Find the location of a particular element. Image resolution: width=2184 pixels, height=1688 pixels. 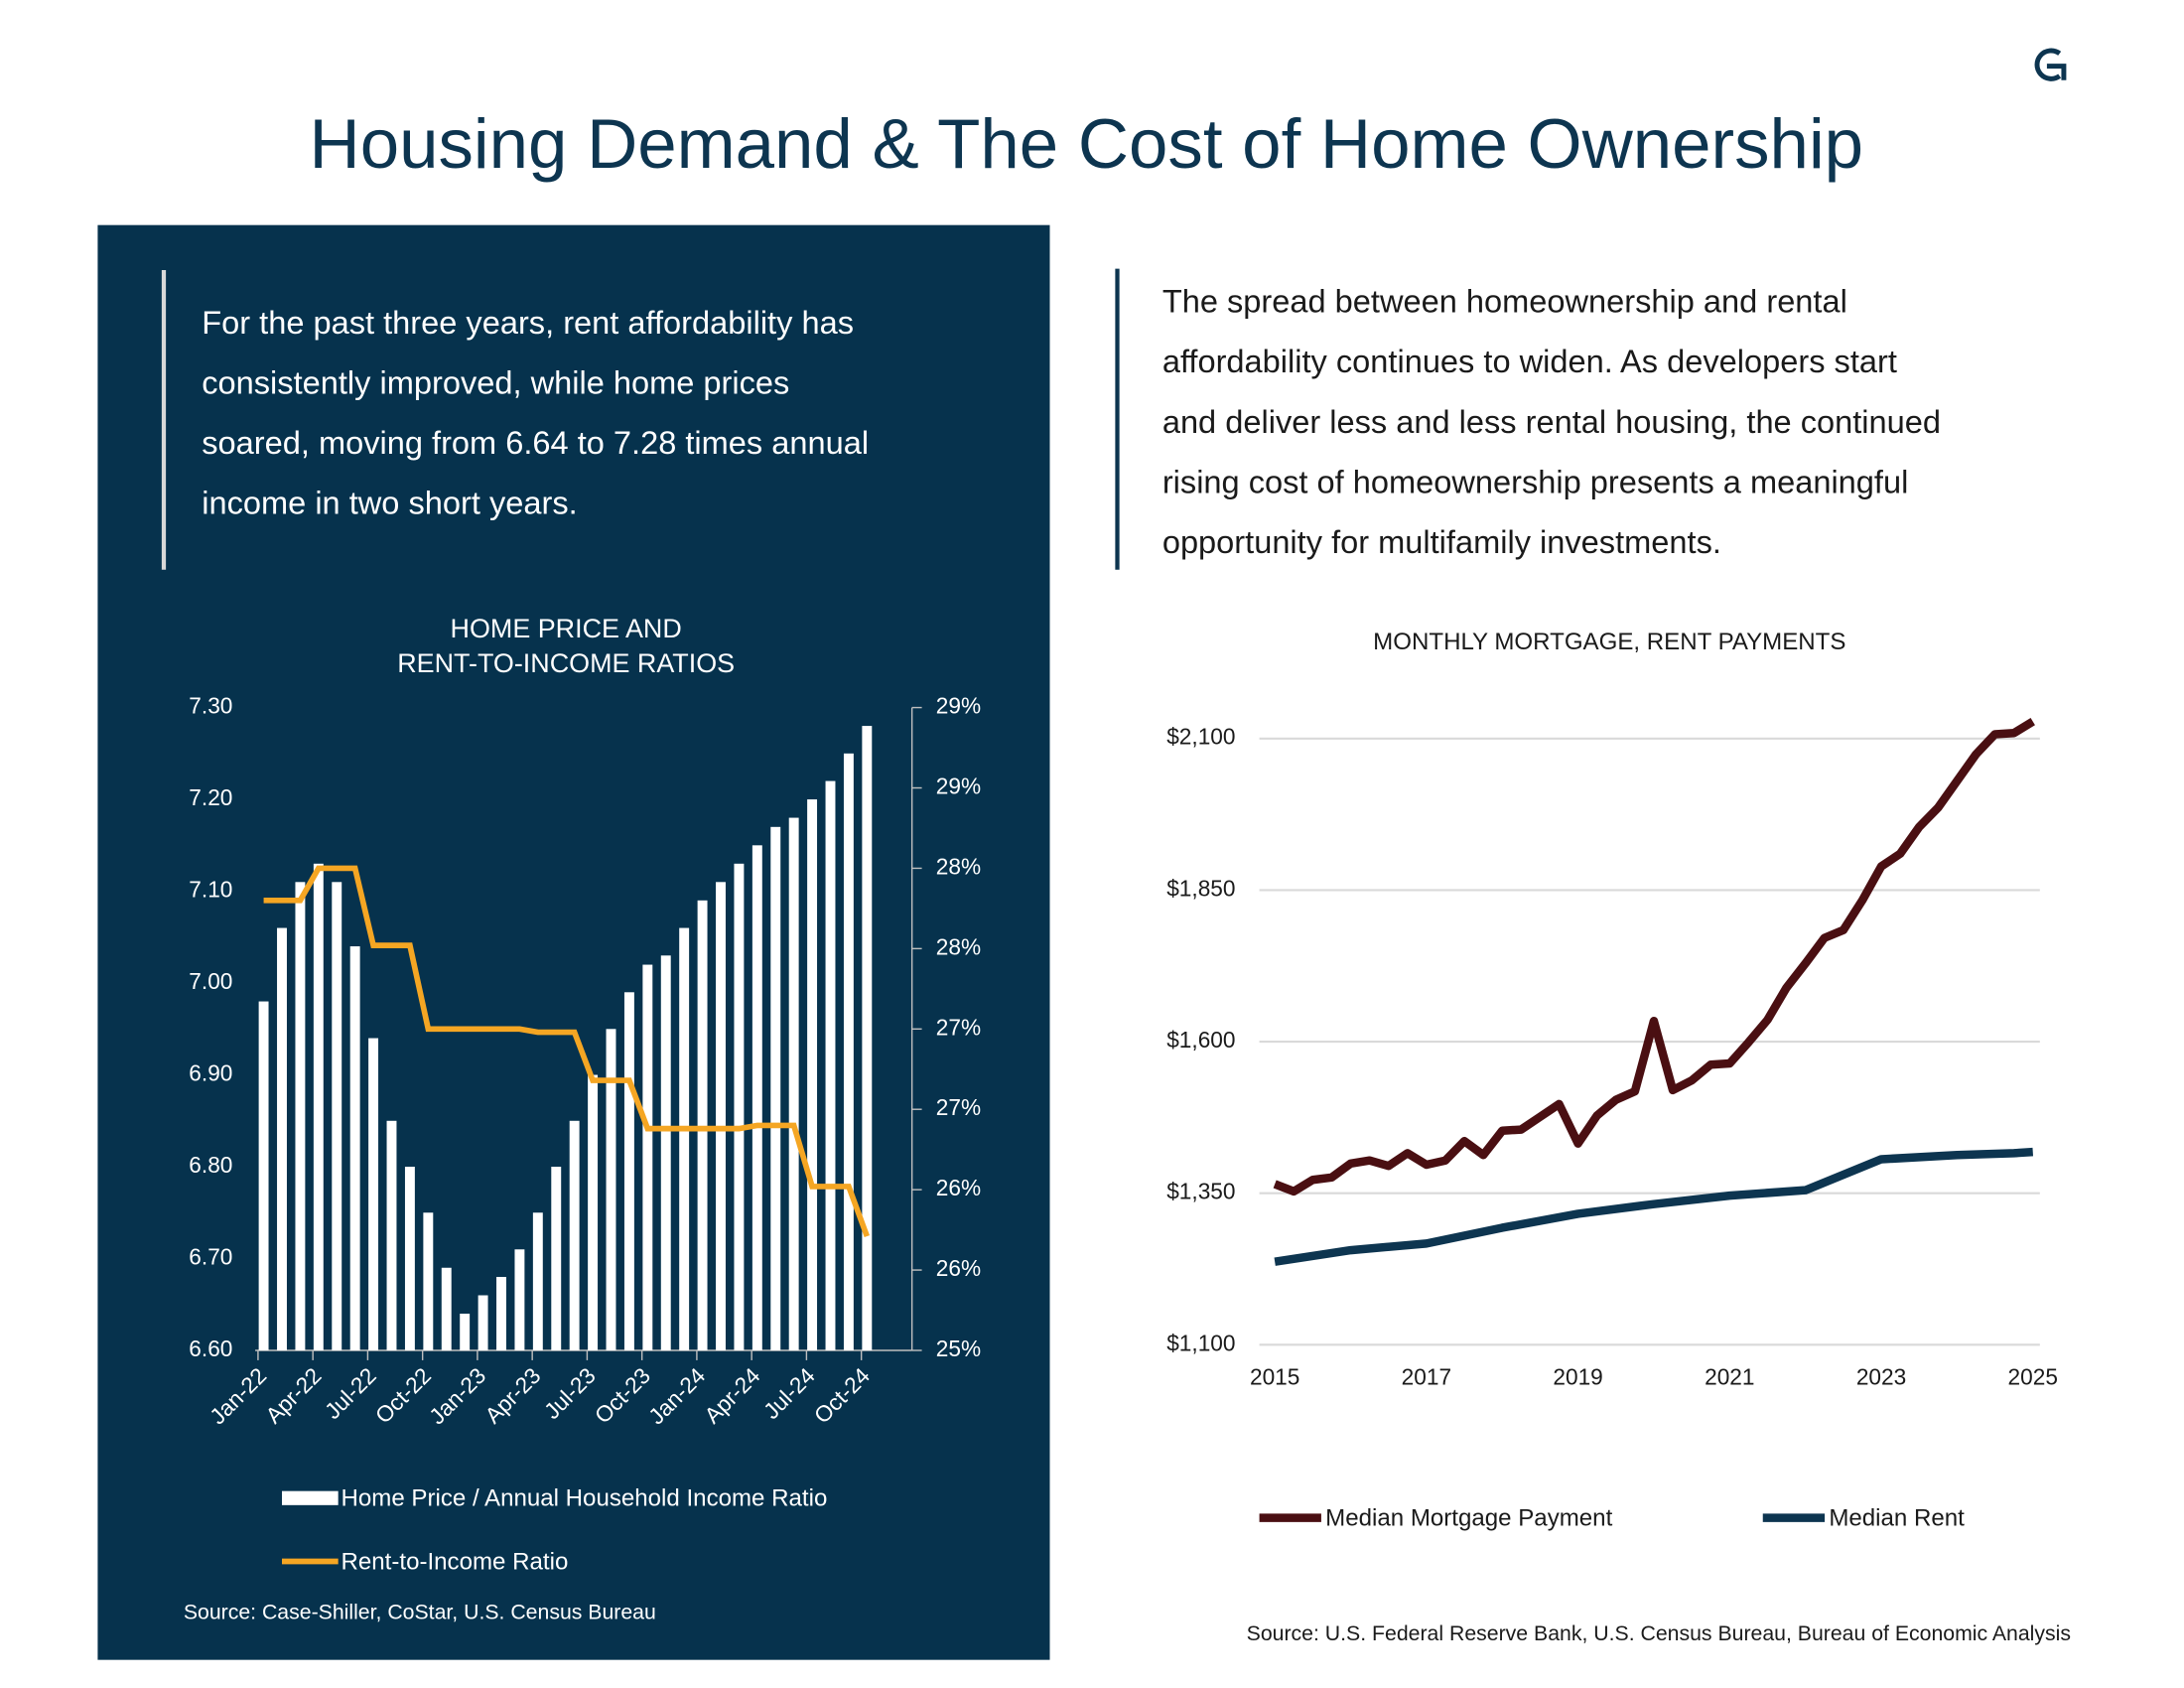

y-tick-label: $1,350 is located at coordinates (1200, 1191).